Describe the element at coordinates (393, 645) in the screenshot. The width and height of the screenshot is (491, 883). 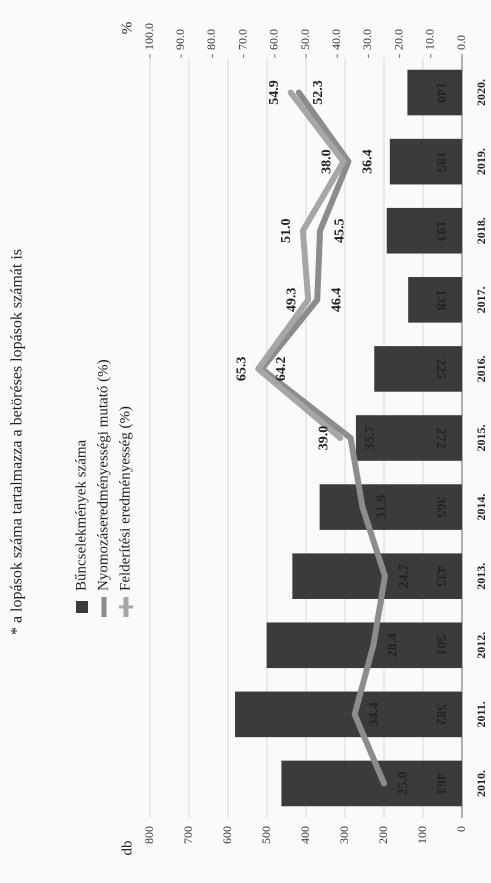
I see `line-value-label: 28.4` at that location.